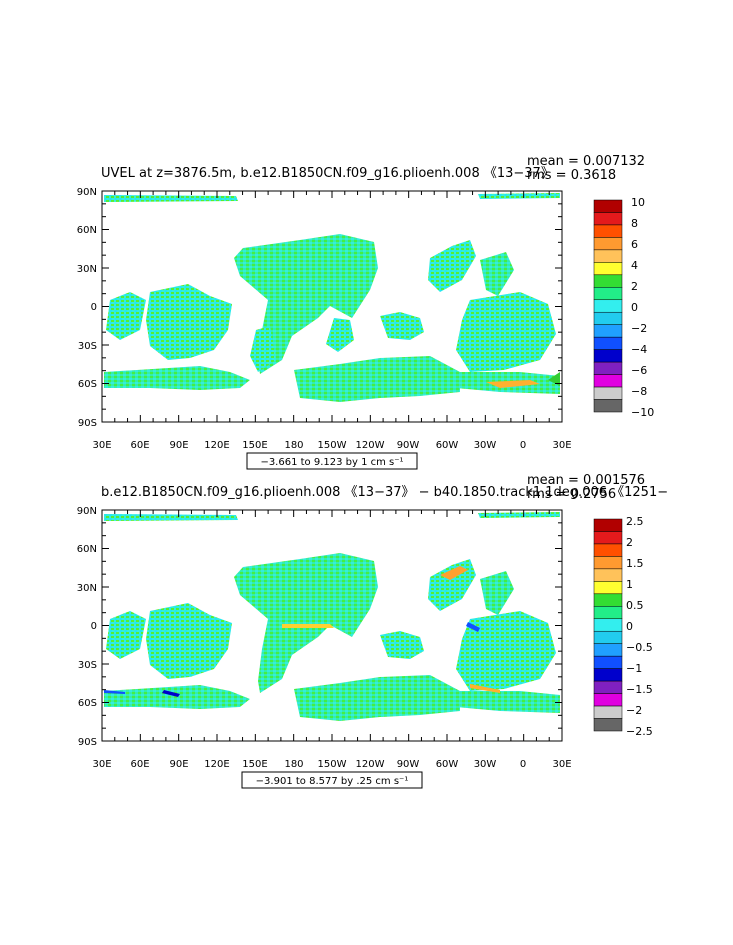  I want to click on colorbar-label: 1, so click(629, 584).